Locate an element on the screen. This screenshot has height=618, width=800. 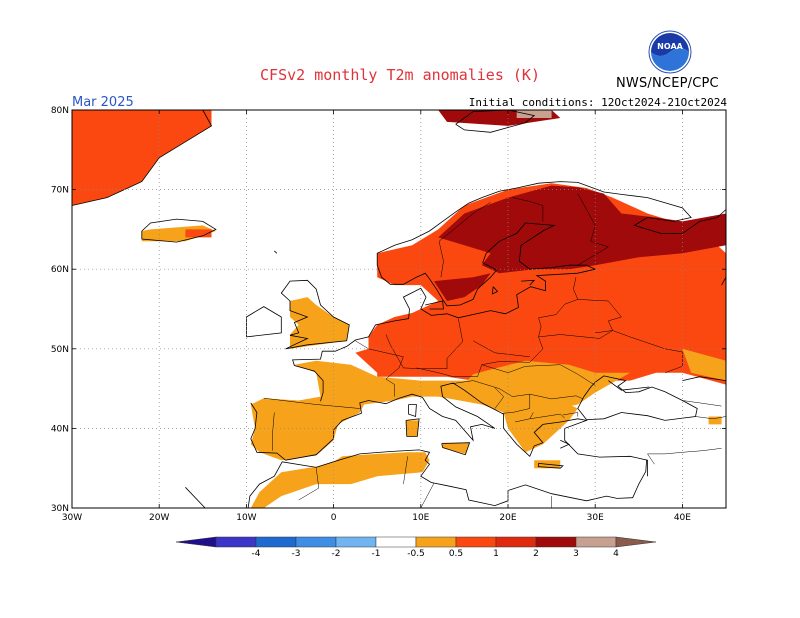
valid-month-label: Mar 2025 is located at coordinates (103, 102).